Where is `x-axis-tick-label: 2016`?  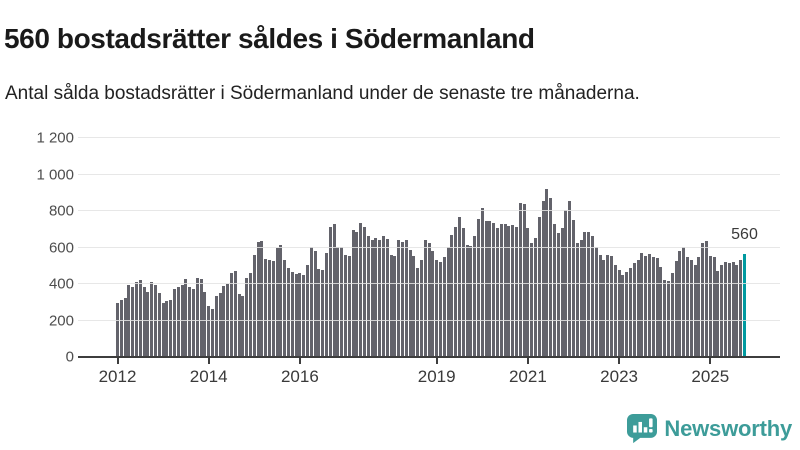 x-axis-tick-label: 2016 is located at coordinates (299, 376).